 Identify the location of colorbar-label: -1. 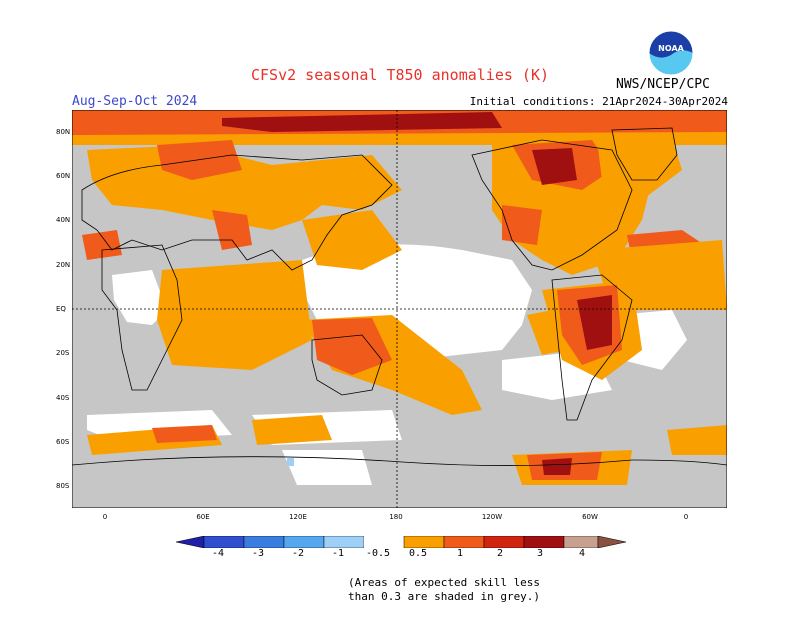
(338, 553).